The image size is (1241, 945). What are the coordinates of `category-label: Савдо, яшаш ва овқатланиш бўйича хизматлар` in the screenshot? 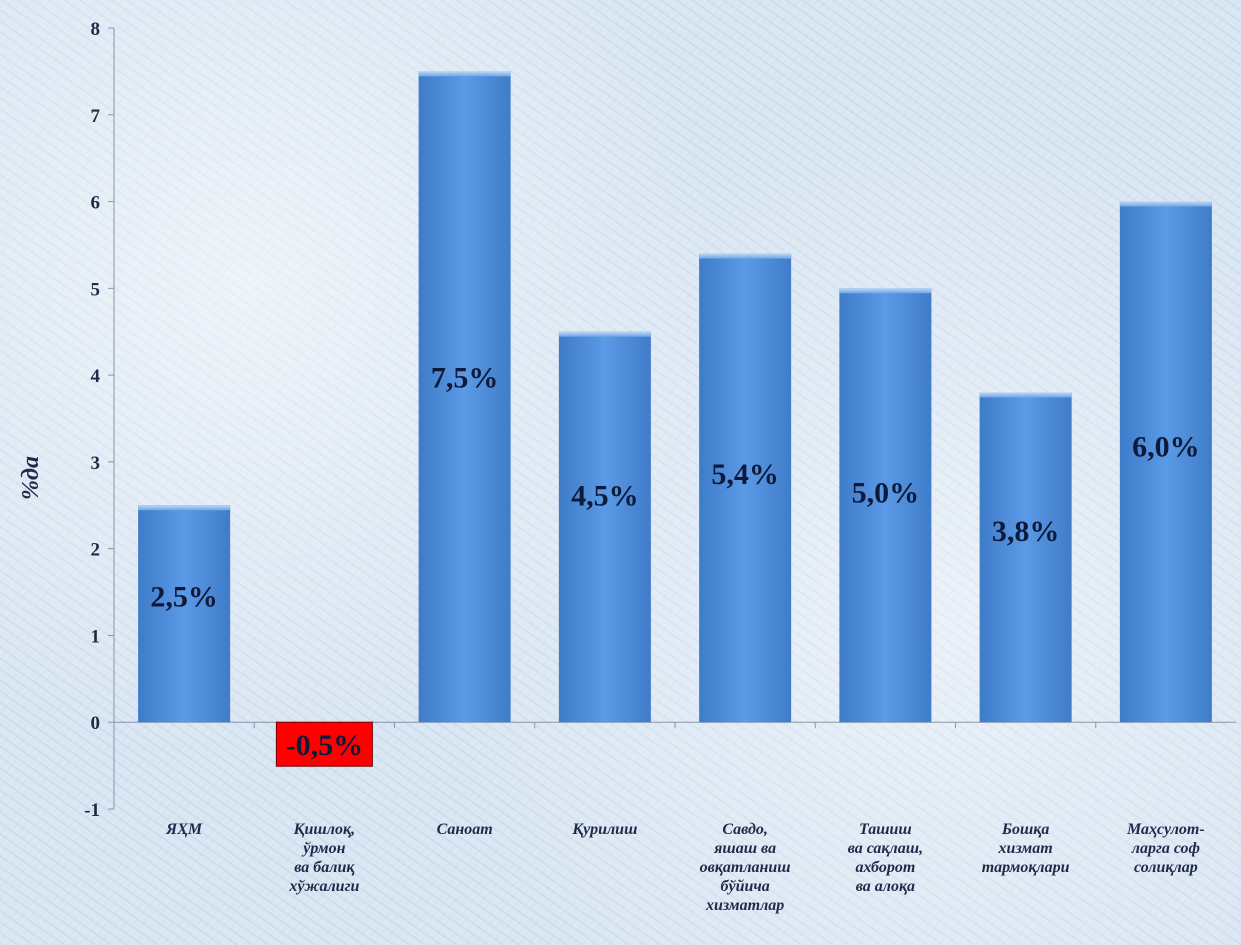 It's located at (745, 867).